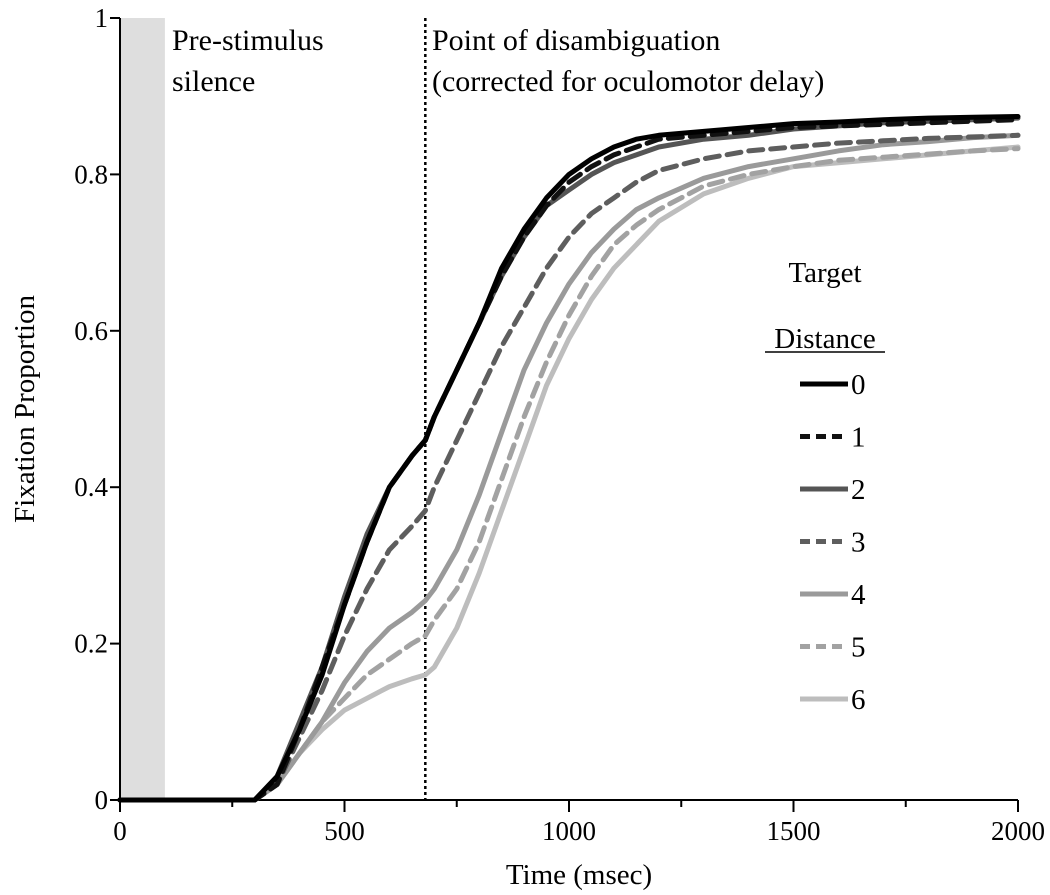  I want to click on legend-label-3: 3, so click(858, 543).